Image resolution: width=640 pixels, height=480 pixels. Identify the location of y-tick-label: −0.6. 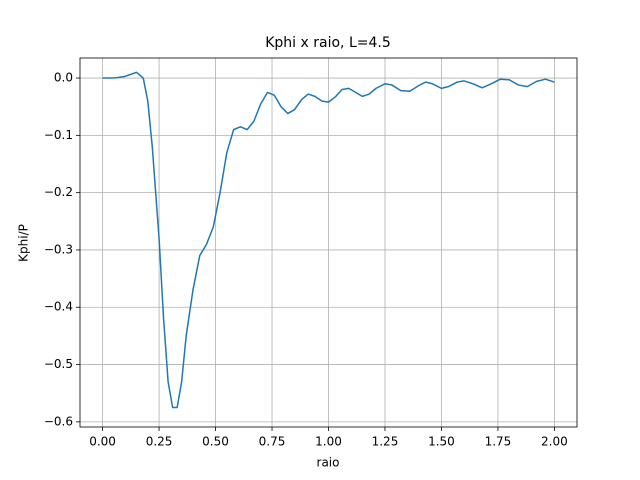
(58, 421).